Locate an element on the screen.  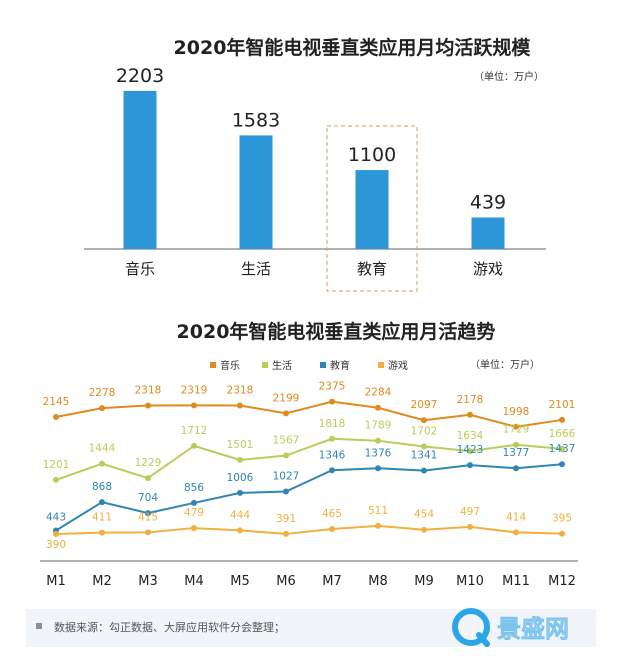
line-chart-unit: （单位：万户） is located at coordinates (505, 364).